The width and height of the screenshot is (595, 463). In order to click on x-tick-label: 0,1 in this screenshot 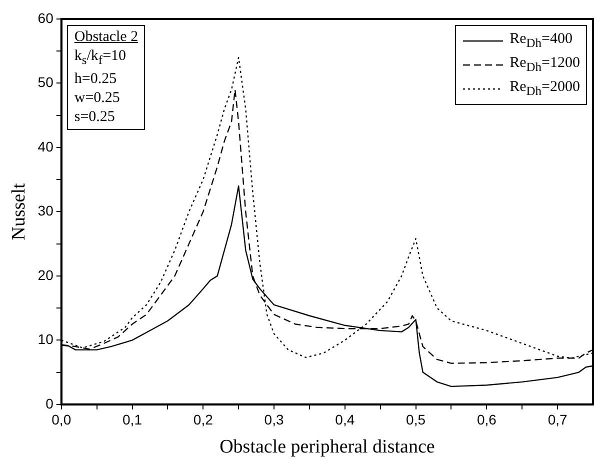, I will do `click(132, 420)`.